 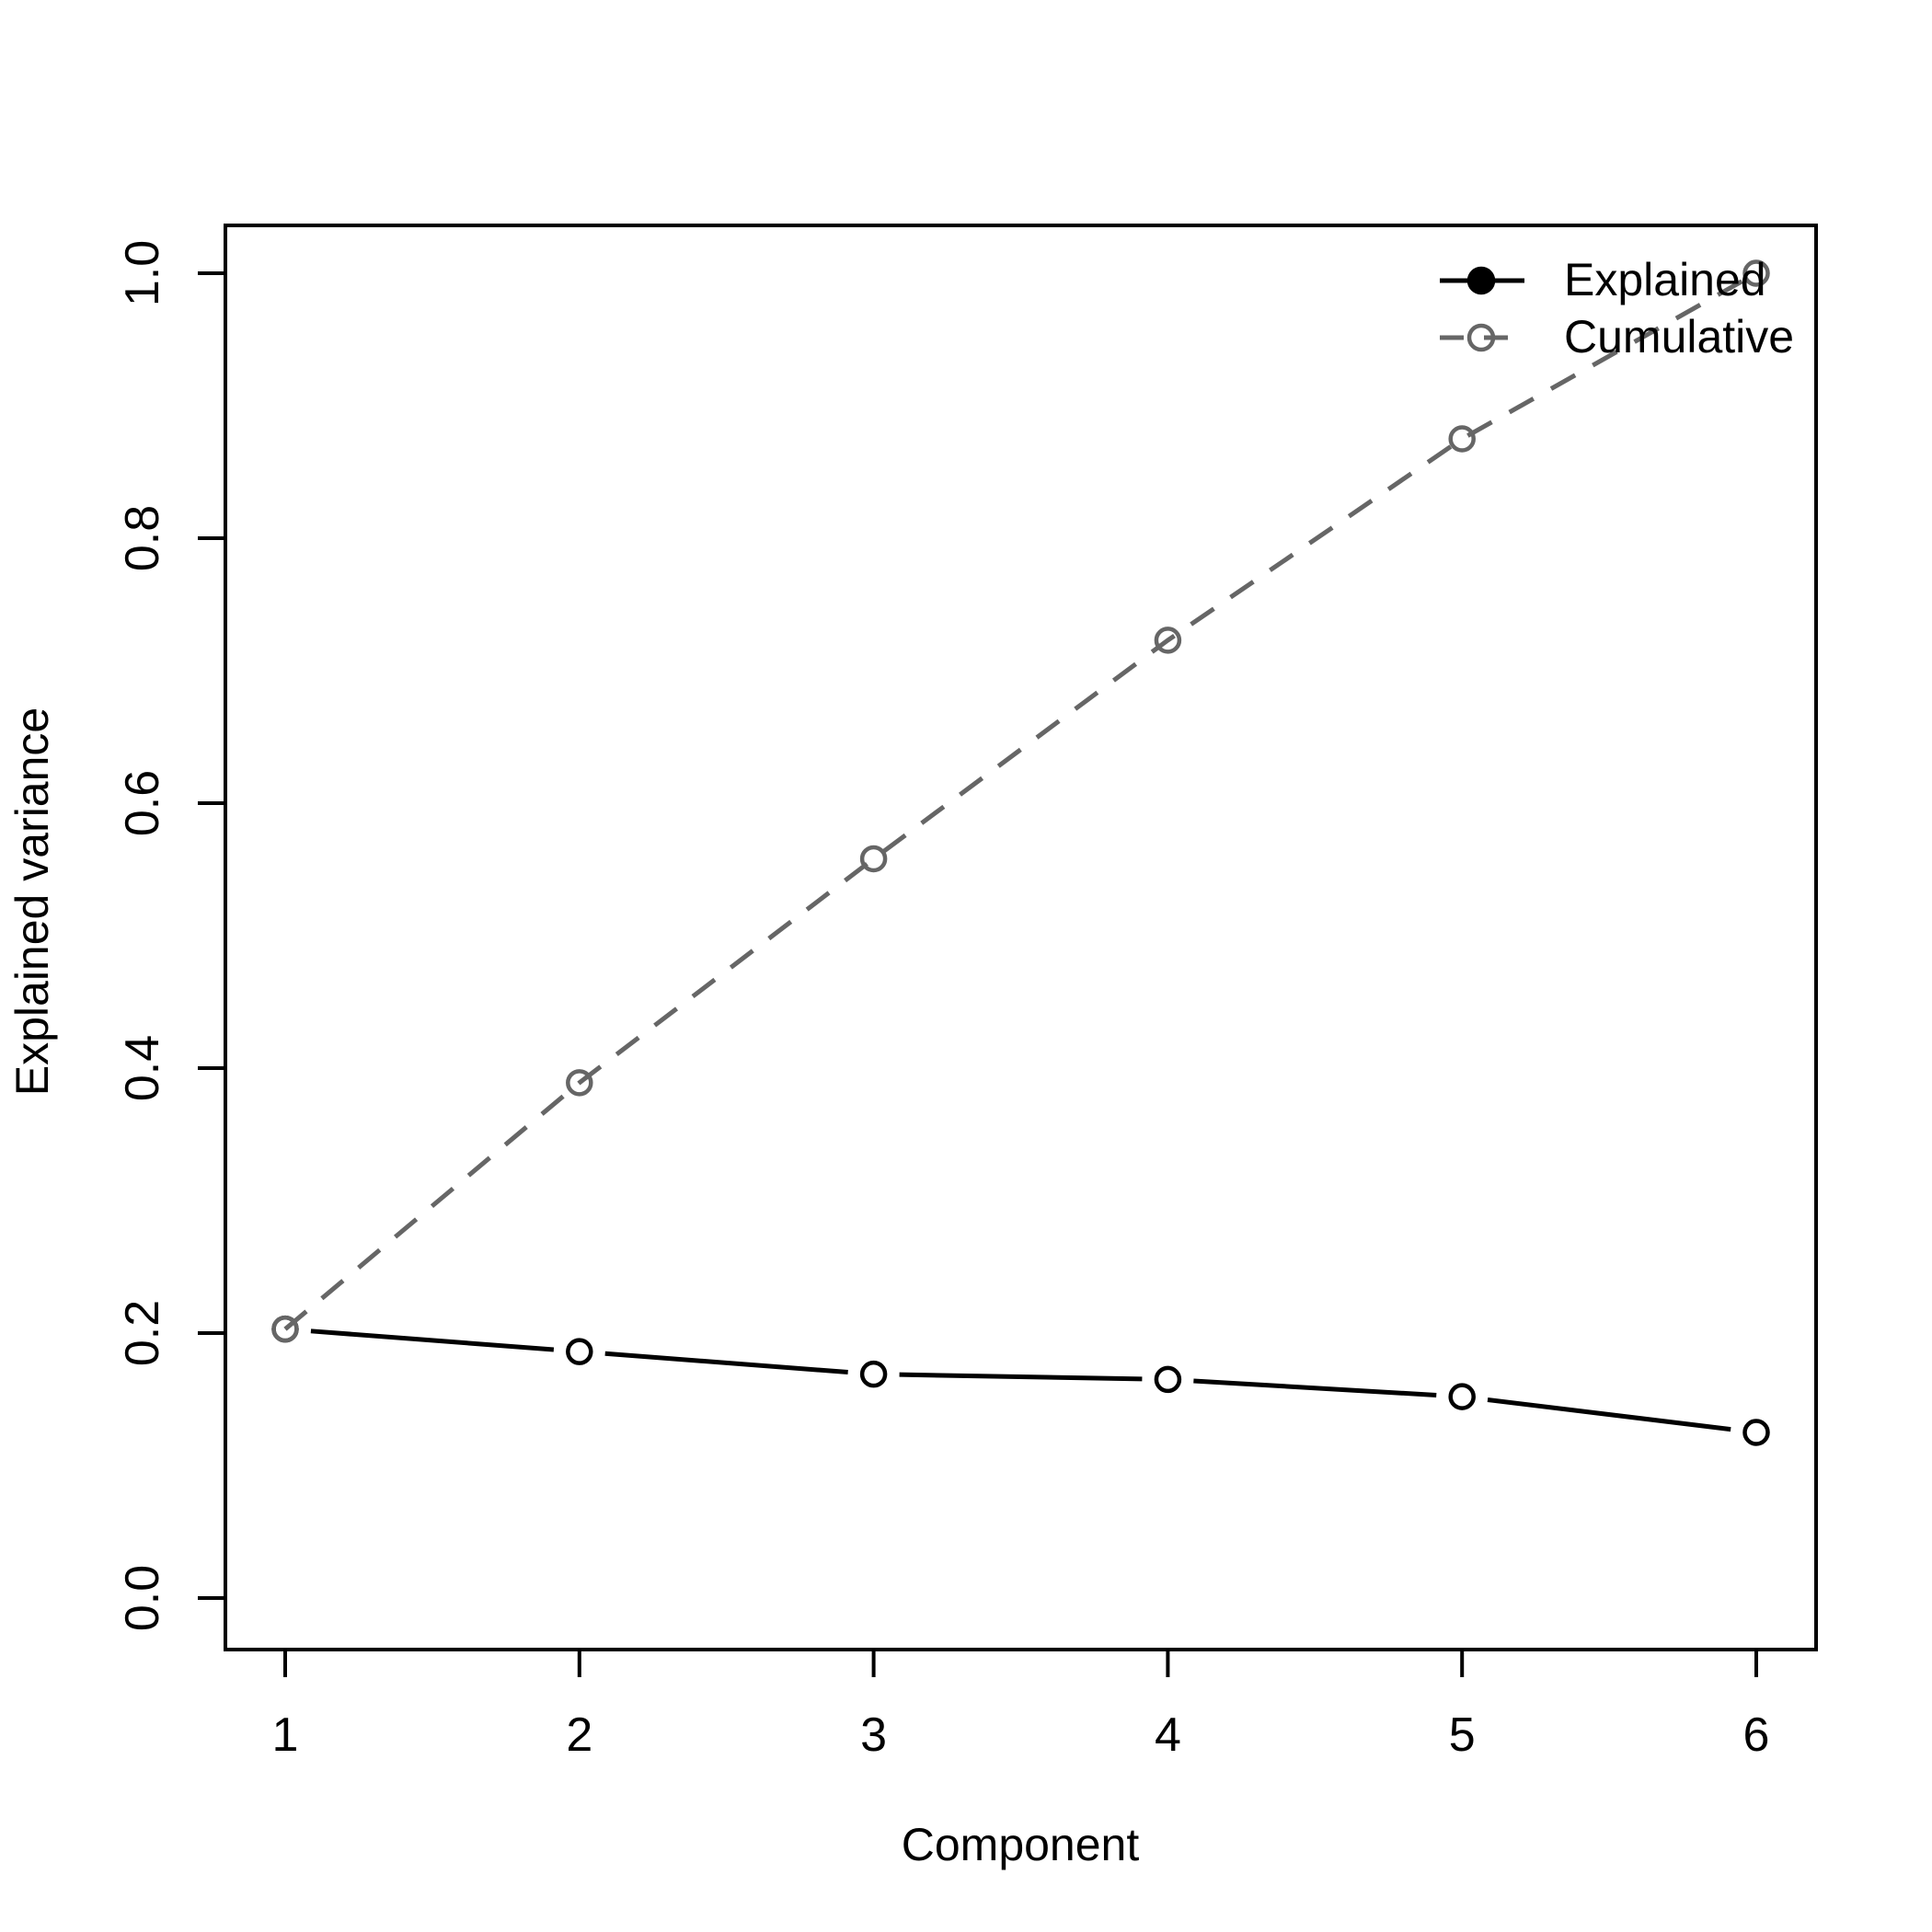 What do you see at coordinates (1021, 1706) in the screenshot?
I see `x-axis: 1 2 3 4 5 6` at bounding box center [1021, 1706].